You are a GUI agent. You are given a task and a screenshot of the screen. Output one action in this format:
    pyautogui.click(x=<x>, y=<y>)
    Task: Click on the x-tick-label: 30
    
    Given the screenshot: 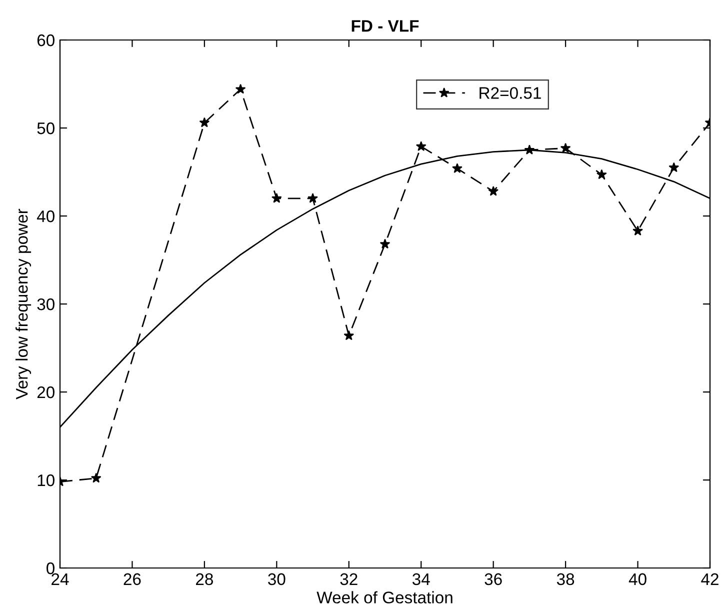 What is the action you would take?
    pyautogui.click(x=277, y=579)
    